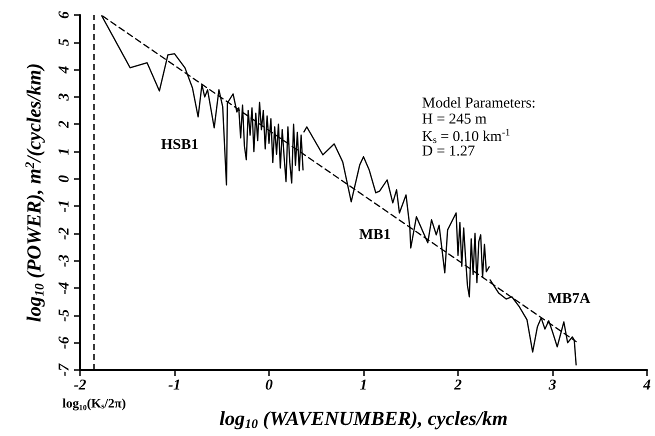 This screenshot has height=436, width=655. What do you see at coordinates (34, 192) in the screenshot?
I see `y-axis-title: log10 (POWER), m2/(cycles/km)` at bounding box center [34, 192].